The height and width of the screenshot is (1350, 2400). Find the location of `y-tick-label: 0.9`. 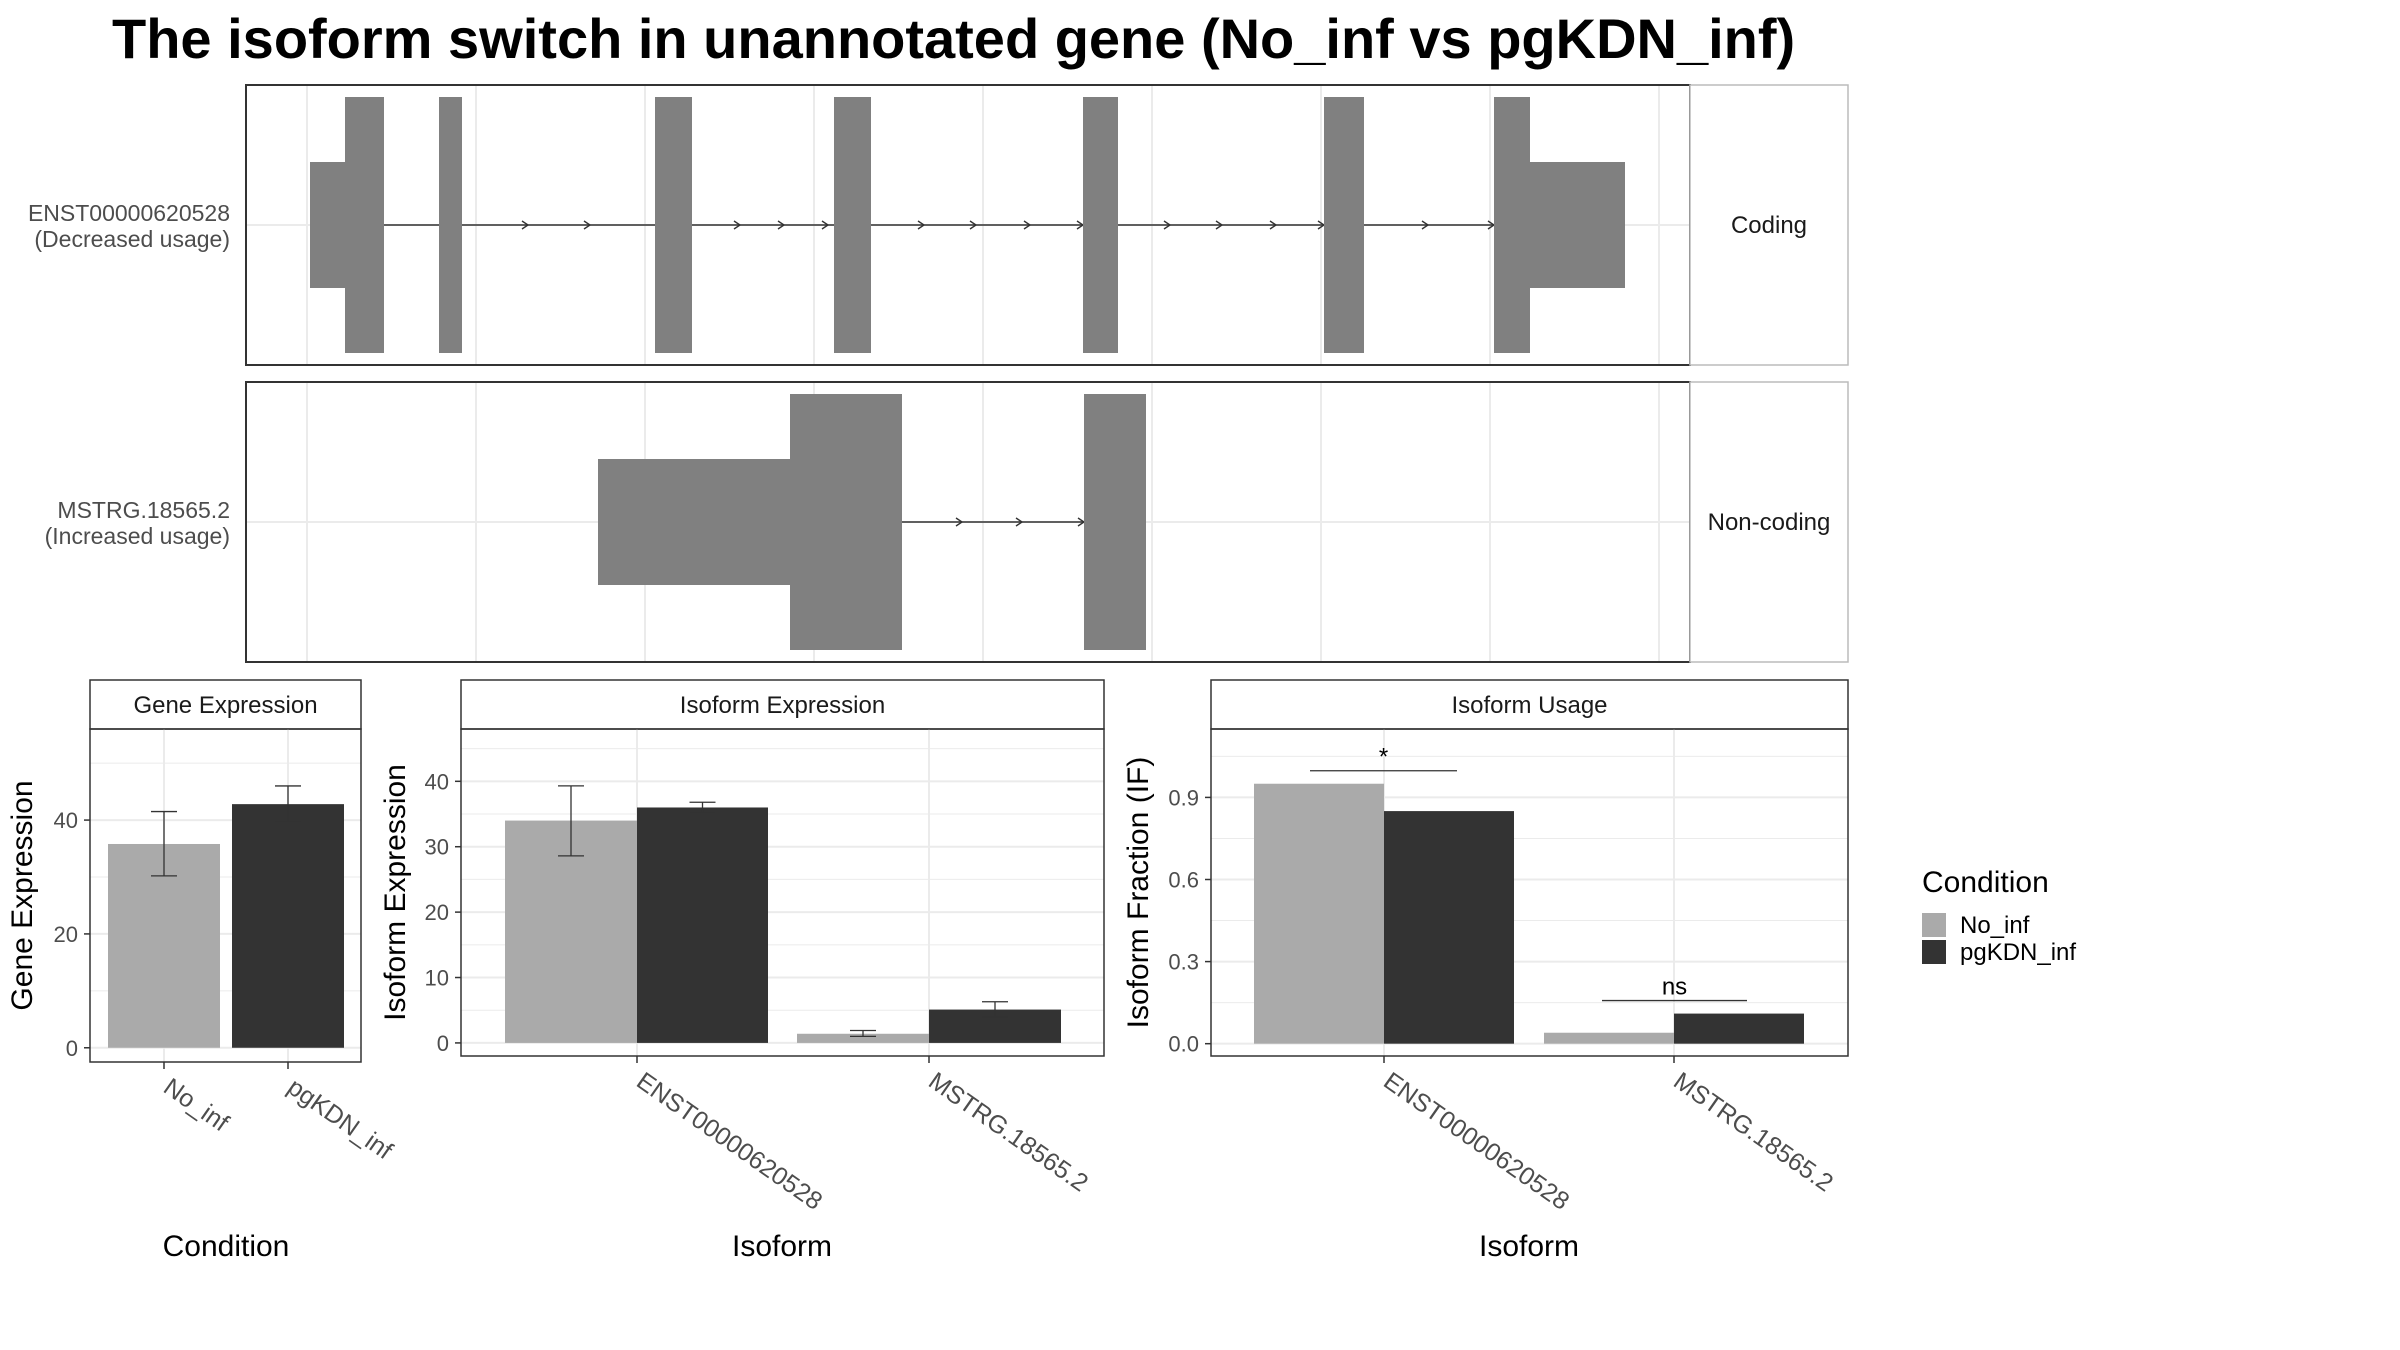

y-tick-label: 0.9 is located at coordinates (1183, 797).